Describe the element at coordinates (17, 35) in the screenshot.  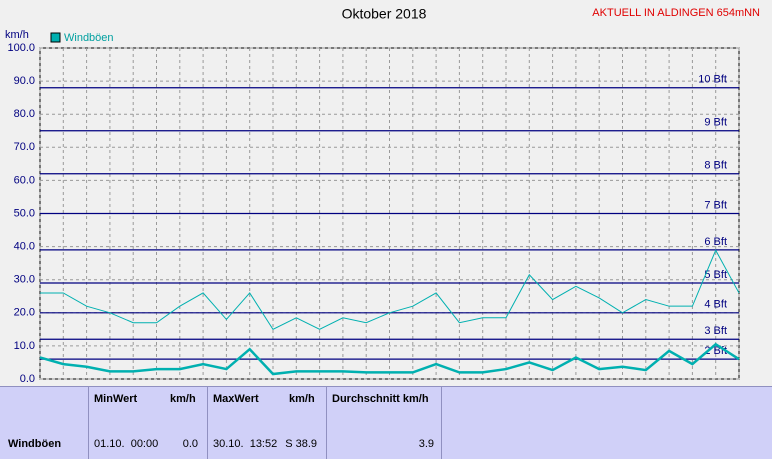
I see `y-axis-label: km/h` at that location.